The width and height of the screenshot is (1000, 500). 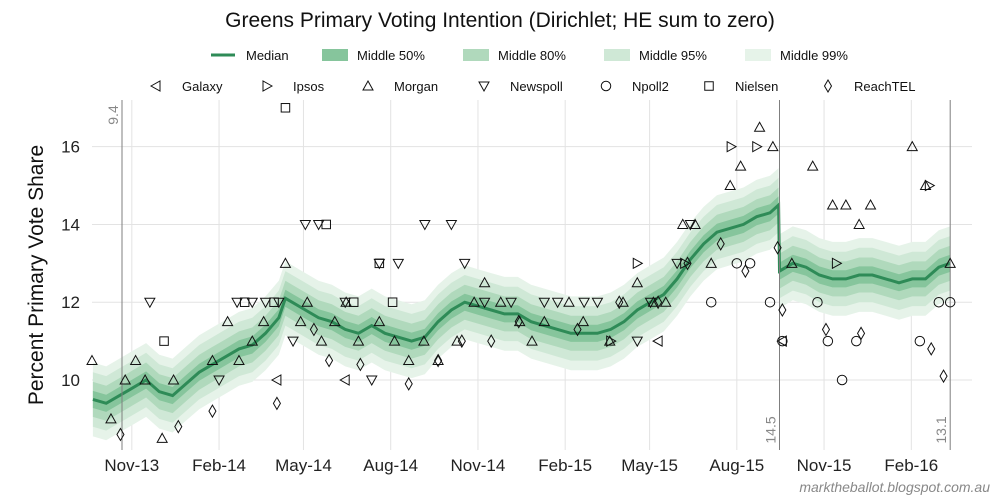 What do you see at coordinates (814, 55) in the screenshot?
I see `legend-band-label: Middle 99%` at bounding box center [814, 55].